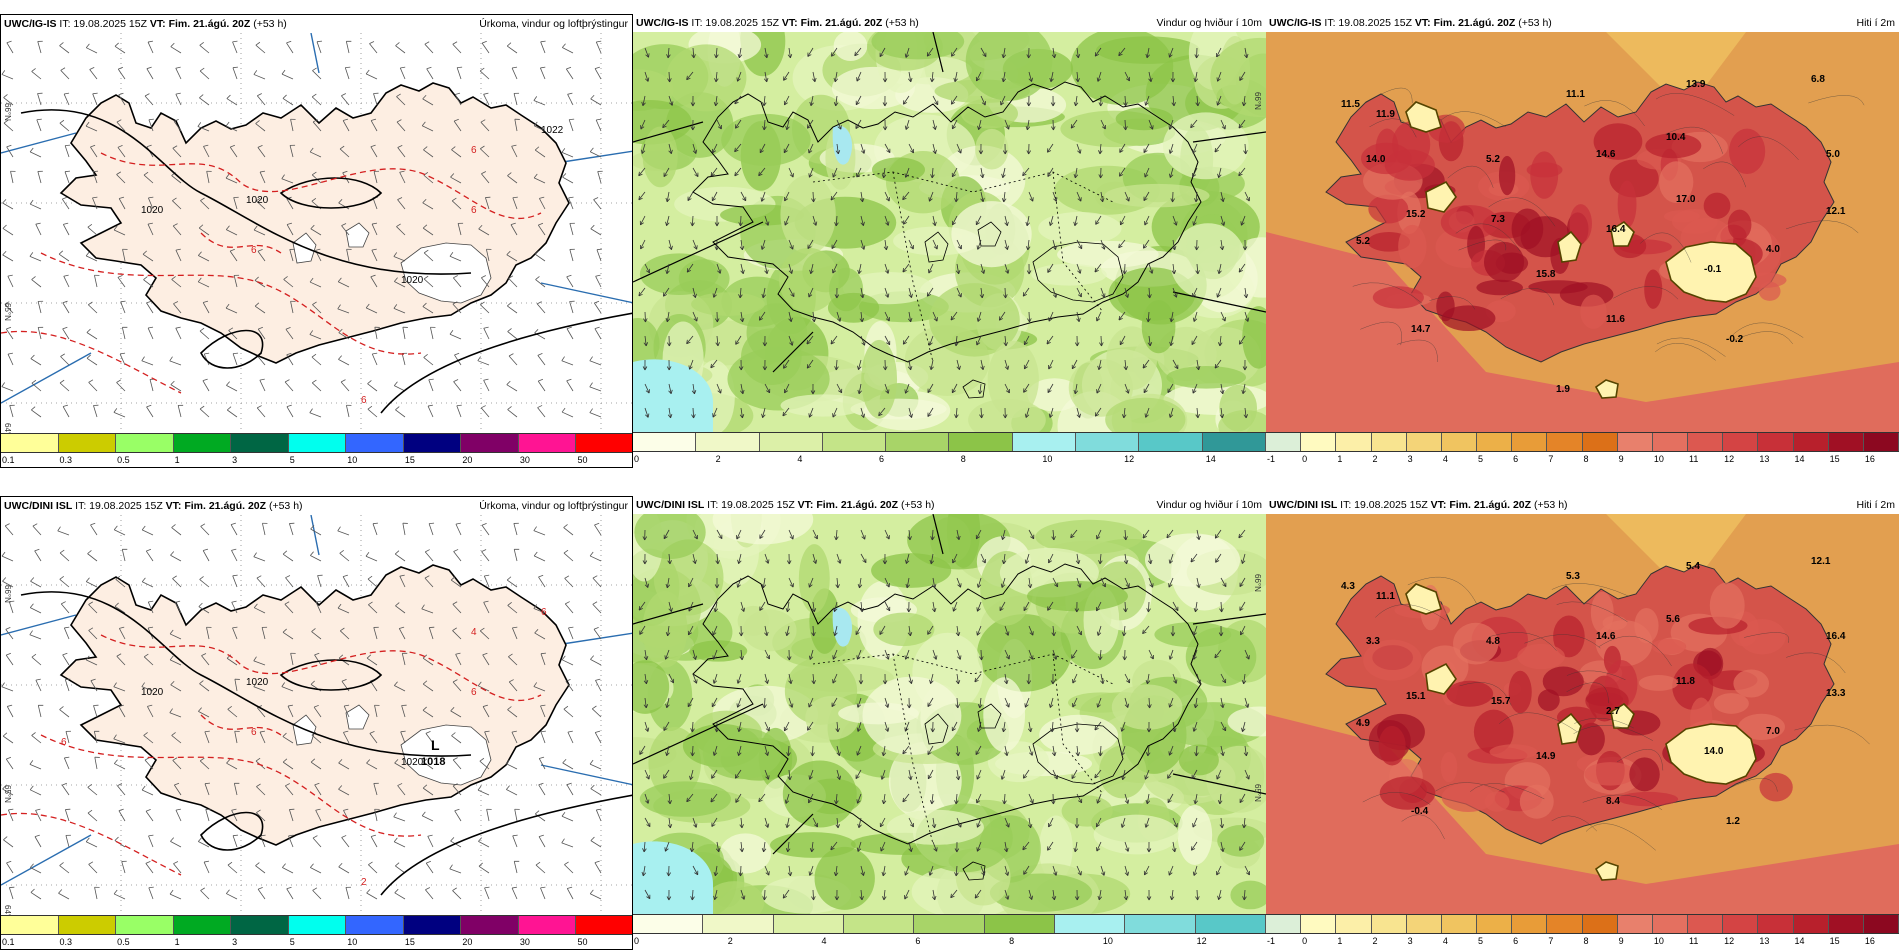 This screenshot has height=950, width=1900. I want to click on legend-tick-label: -1, so click(1271, 459).